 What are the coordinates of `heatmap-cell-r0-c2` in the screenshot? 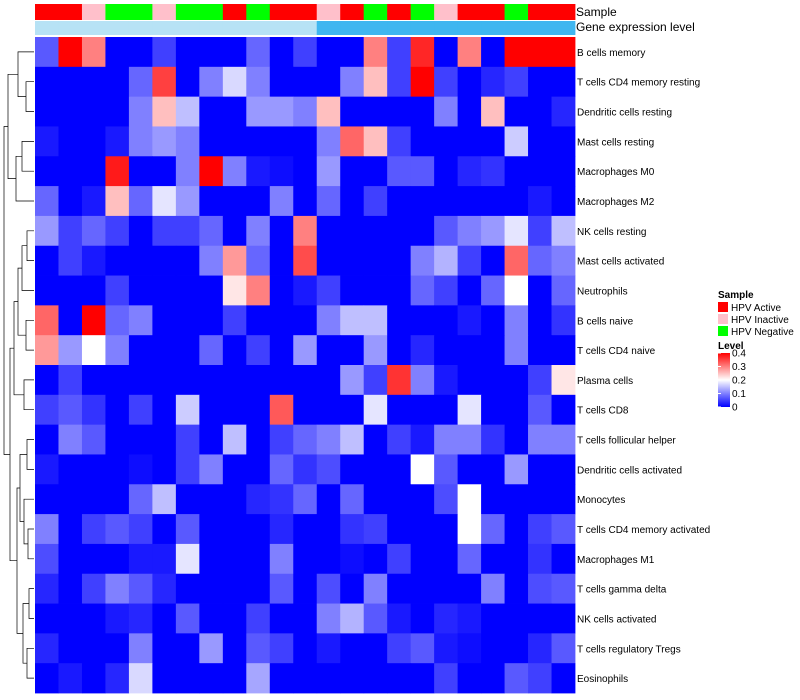 It's located at (93, 52).